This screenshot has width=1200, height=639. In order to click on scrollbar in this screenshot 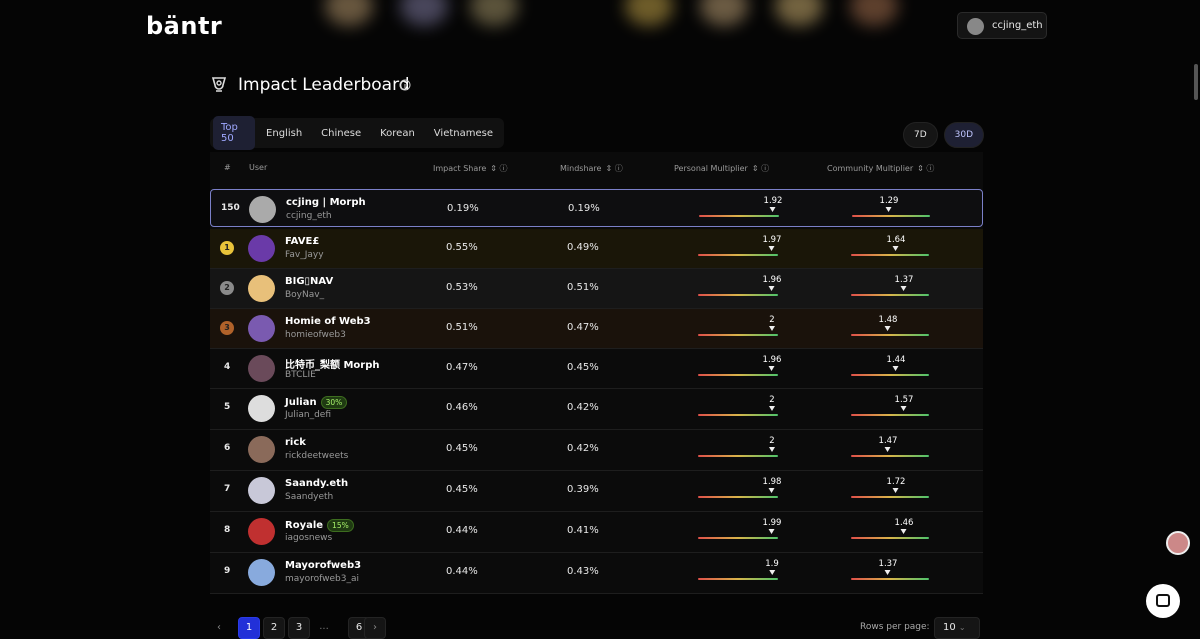, I will do `click(1196, 82)`.